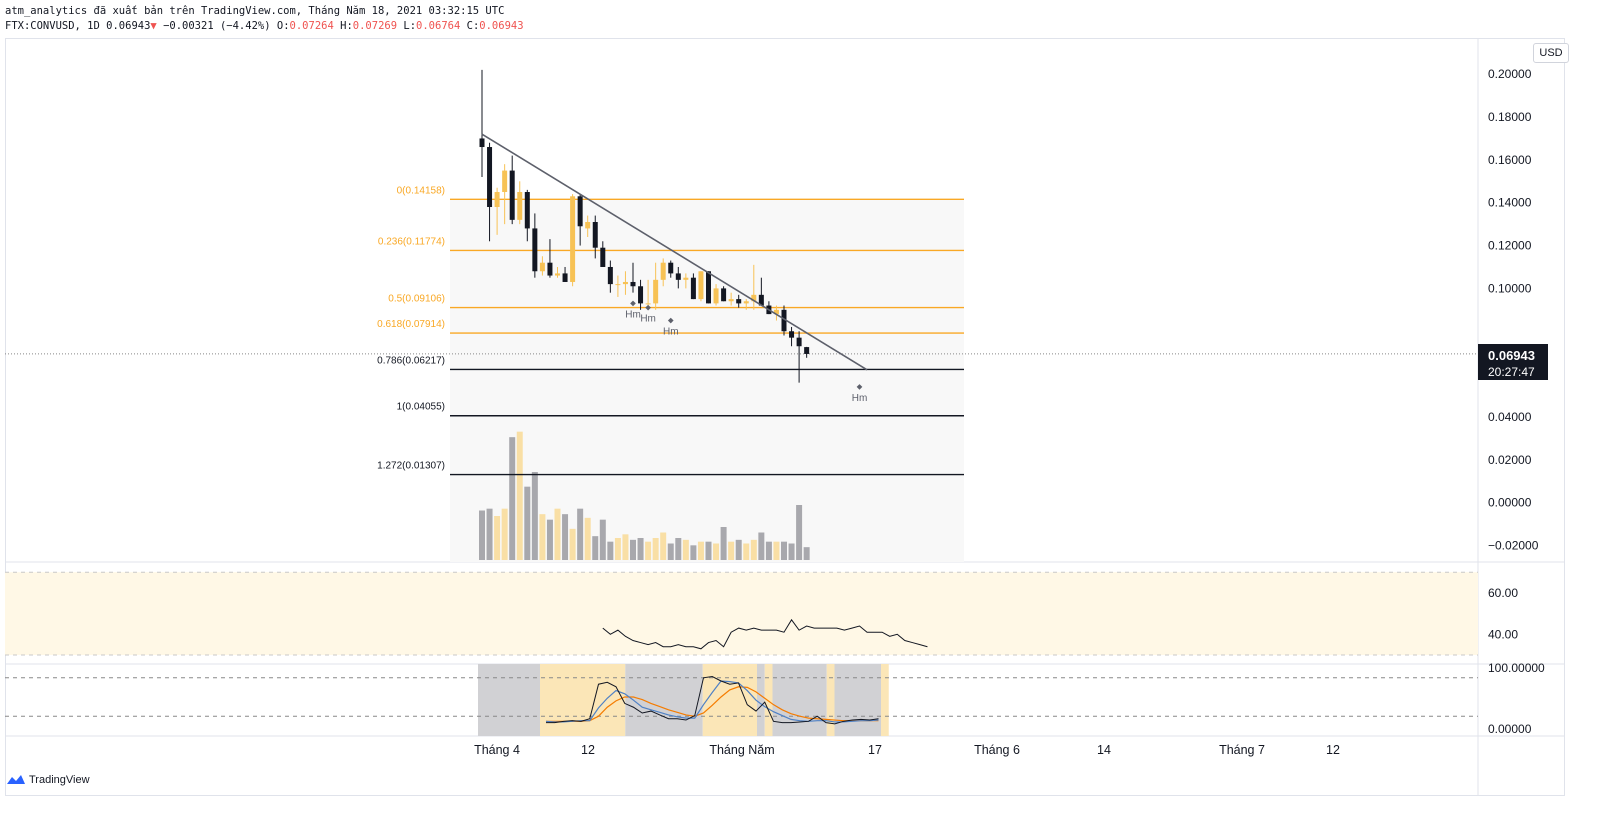 This screenshot has height=813, width=1600. I want to click on high-label: H:, so click(346, 26).